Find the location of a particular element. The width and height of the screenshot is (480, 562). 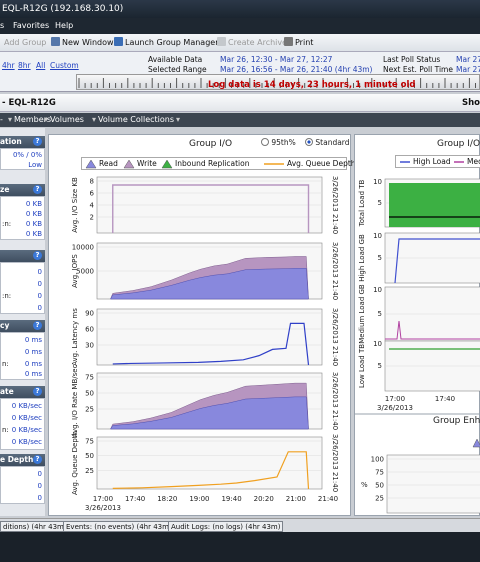

panel-label: n: is located at coordinates (5, 430).